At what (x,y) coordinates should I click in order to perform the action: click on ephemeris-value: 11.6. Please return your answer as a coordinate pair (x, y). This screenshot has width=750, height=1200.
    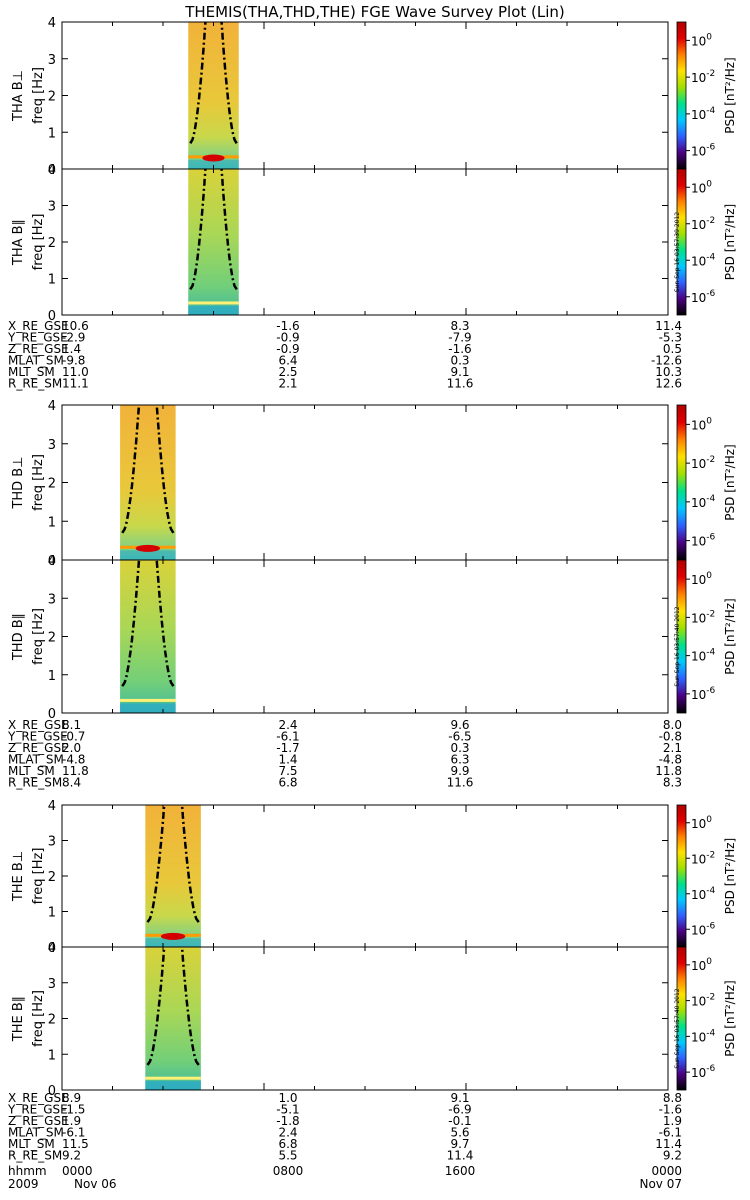
    Looking at the image, I should click on (460, 384).